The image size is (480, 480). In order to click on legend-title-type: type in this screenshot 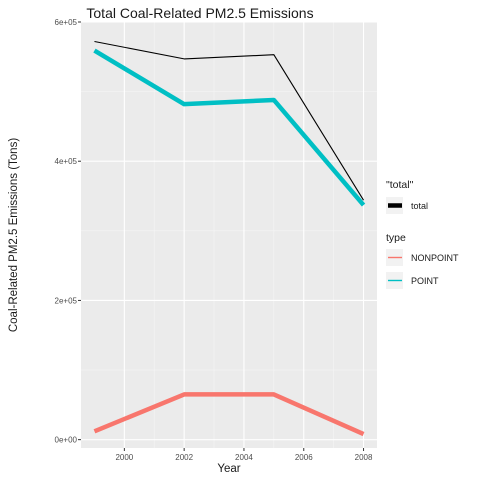, I will do `click(396, 238)`.